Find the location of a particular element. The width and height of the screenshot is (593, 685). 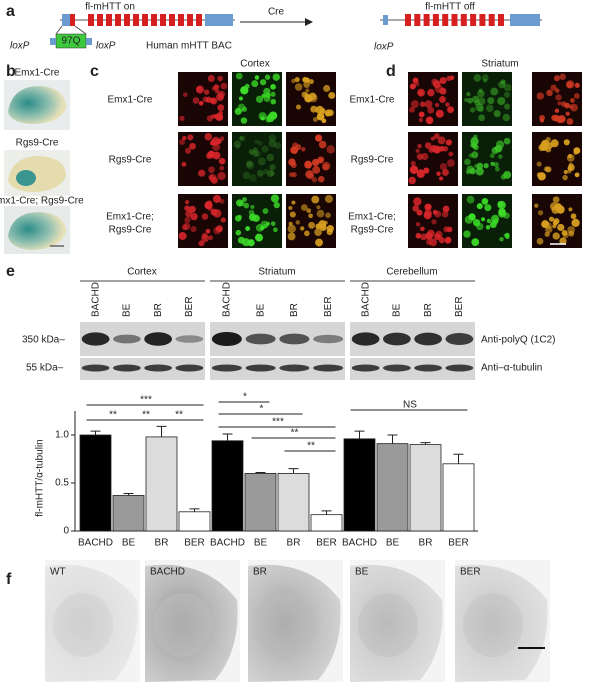

section-inner is located at coordinates (83, 625).